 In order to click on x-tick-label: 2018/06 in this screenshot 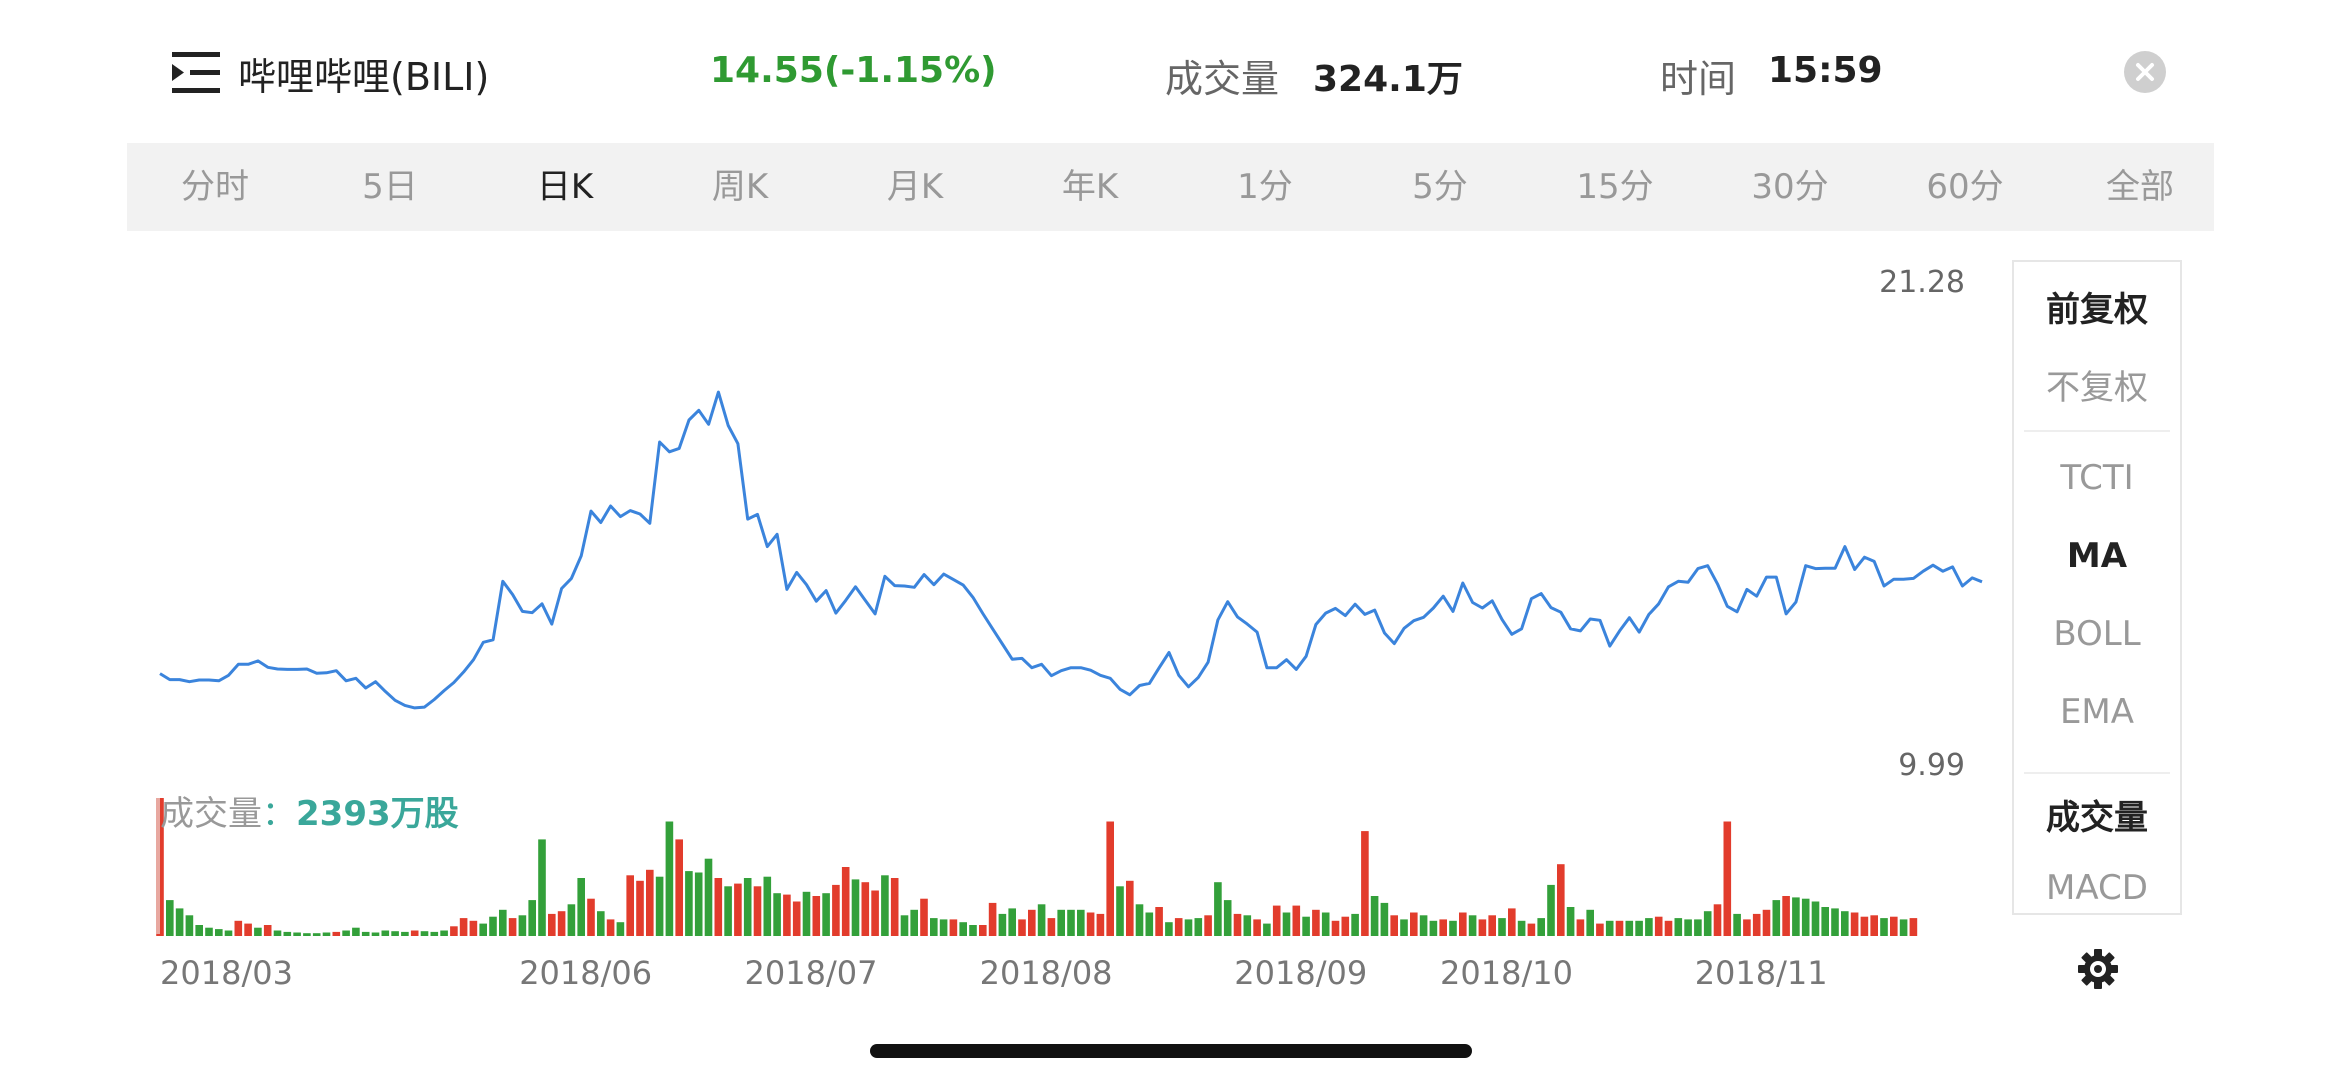, I will do `click(585, 973)`.